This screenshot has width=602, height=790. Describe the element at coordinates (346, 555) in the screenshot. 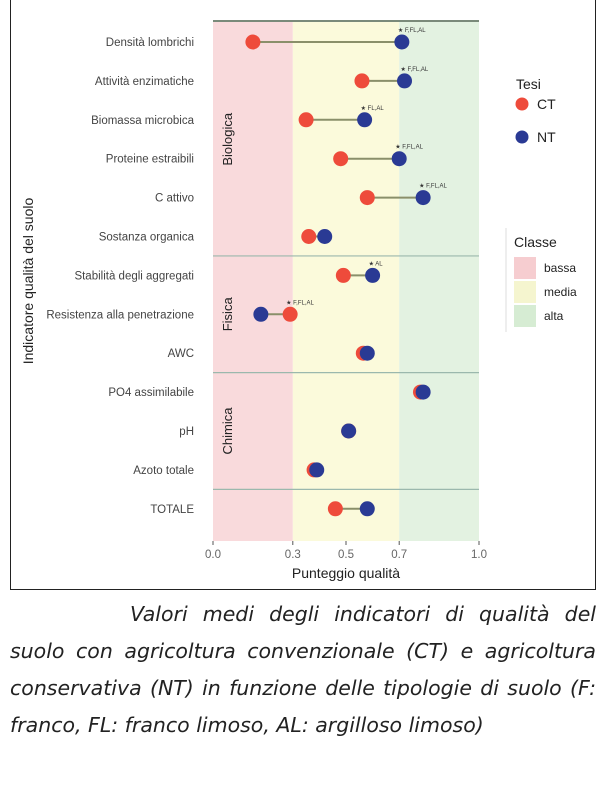

I see `x-tick-label: 0.5` at that location.